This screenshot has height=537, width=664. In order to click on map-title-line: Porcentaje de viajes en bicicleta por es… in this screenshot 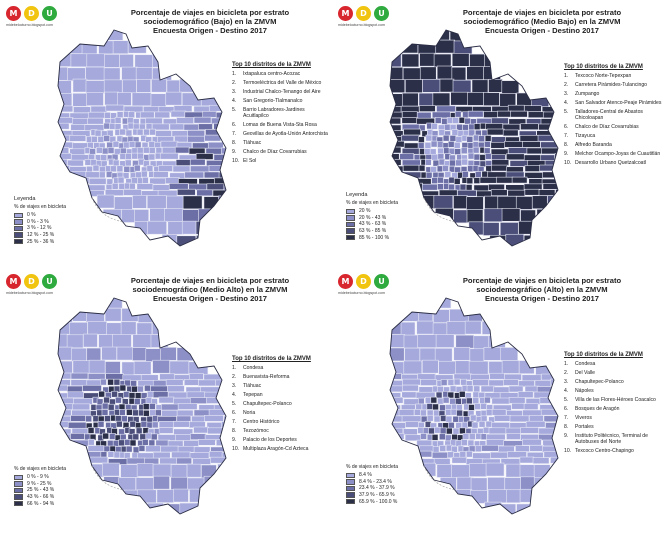, I will do `click(542, 12)`.